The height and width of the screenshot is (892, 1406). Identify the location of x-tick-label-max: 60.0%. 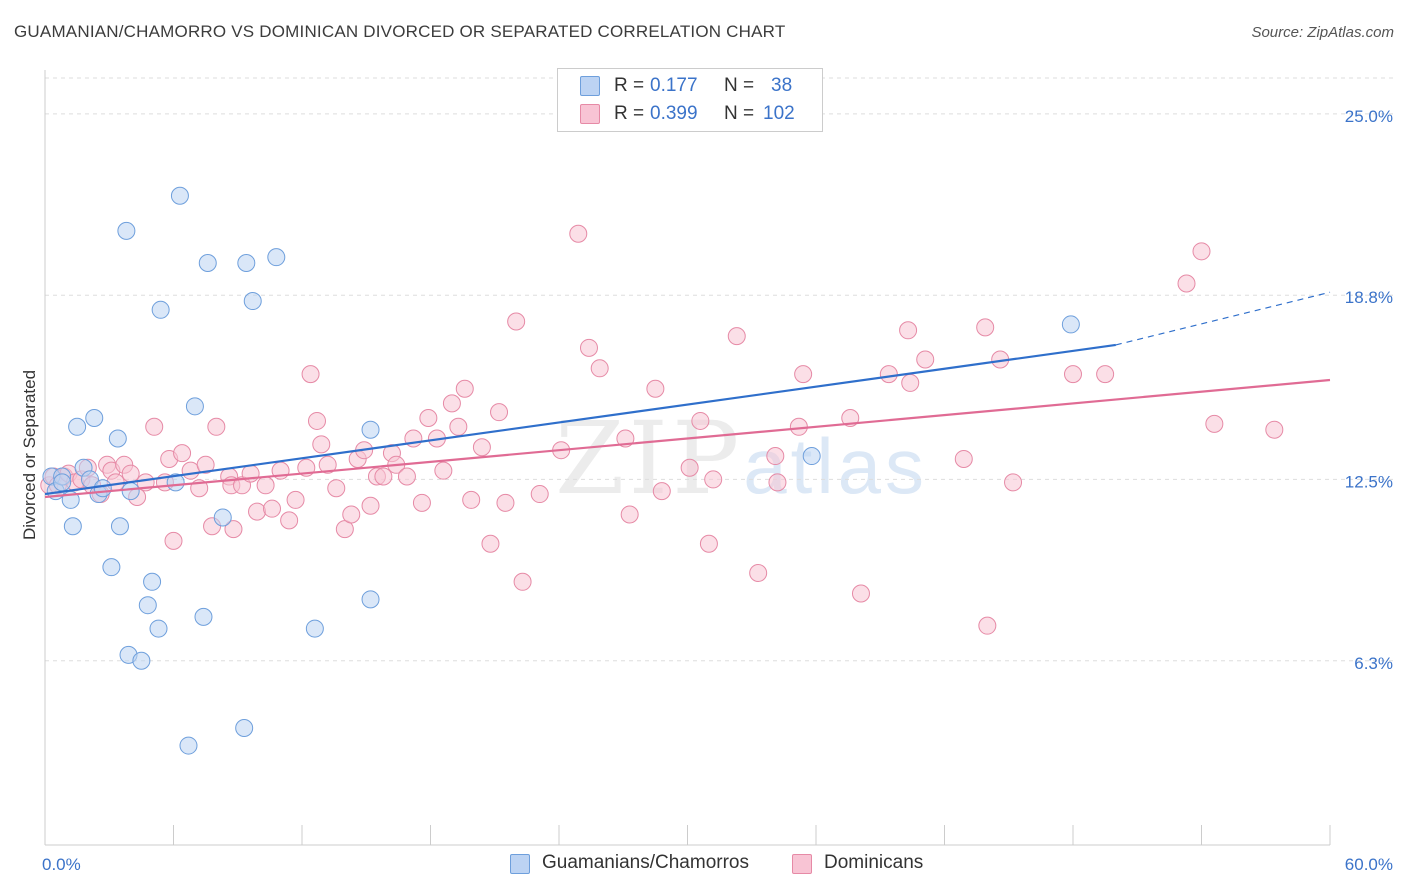
(1369, 864).